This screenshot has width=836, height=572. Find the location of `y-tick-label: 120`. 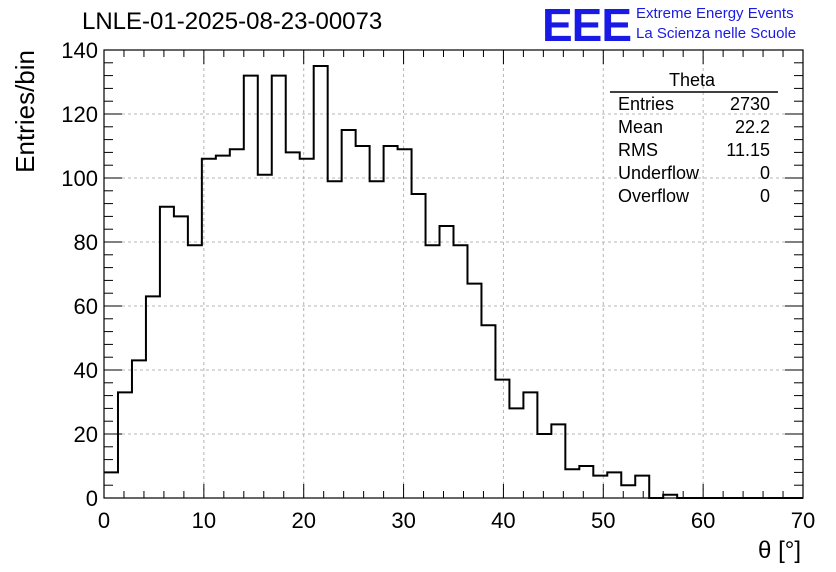

y-tick-label: 120 is located at coordinates (79, 114).